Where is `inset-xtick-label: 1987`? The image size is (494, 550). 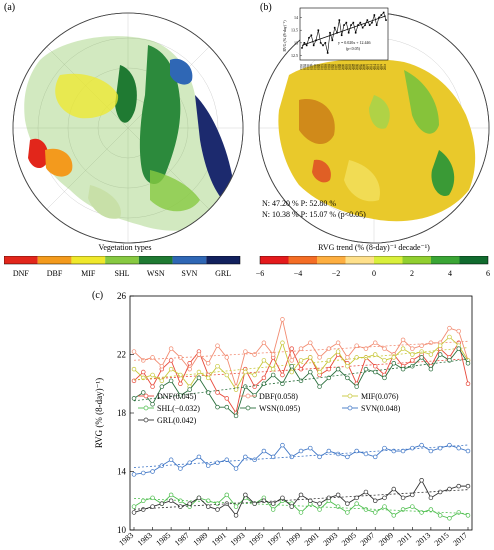 inset-xtick-label: 1987 is located at coordinates (313, 67).